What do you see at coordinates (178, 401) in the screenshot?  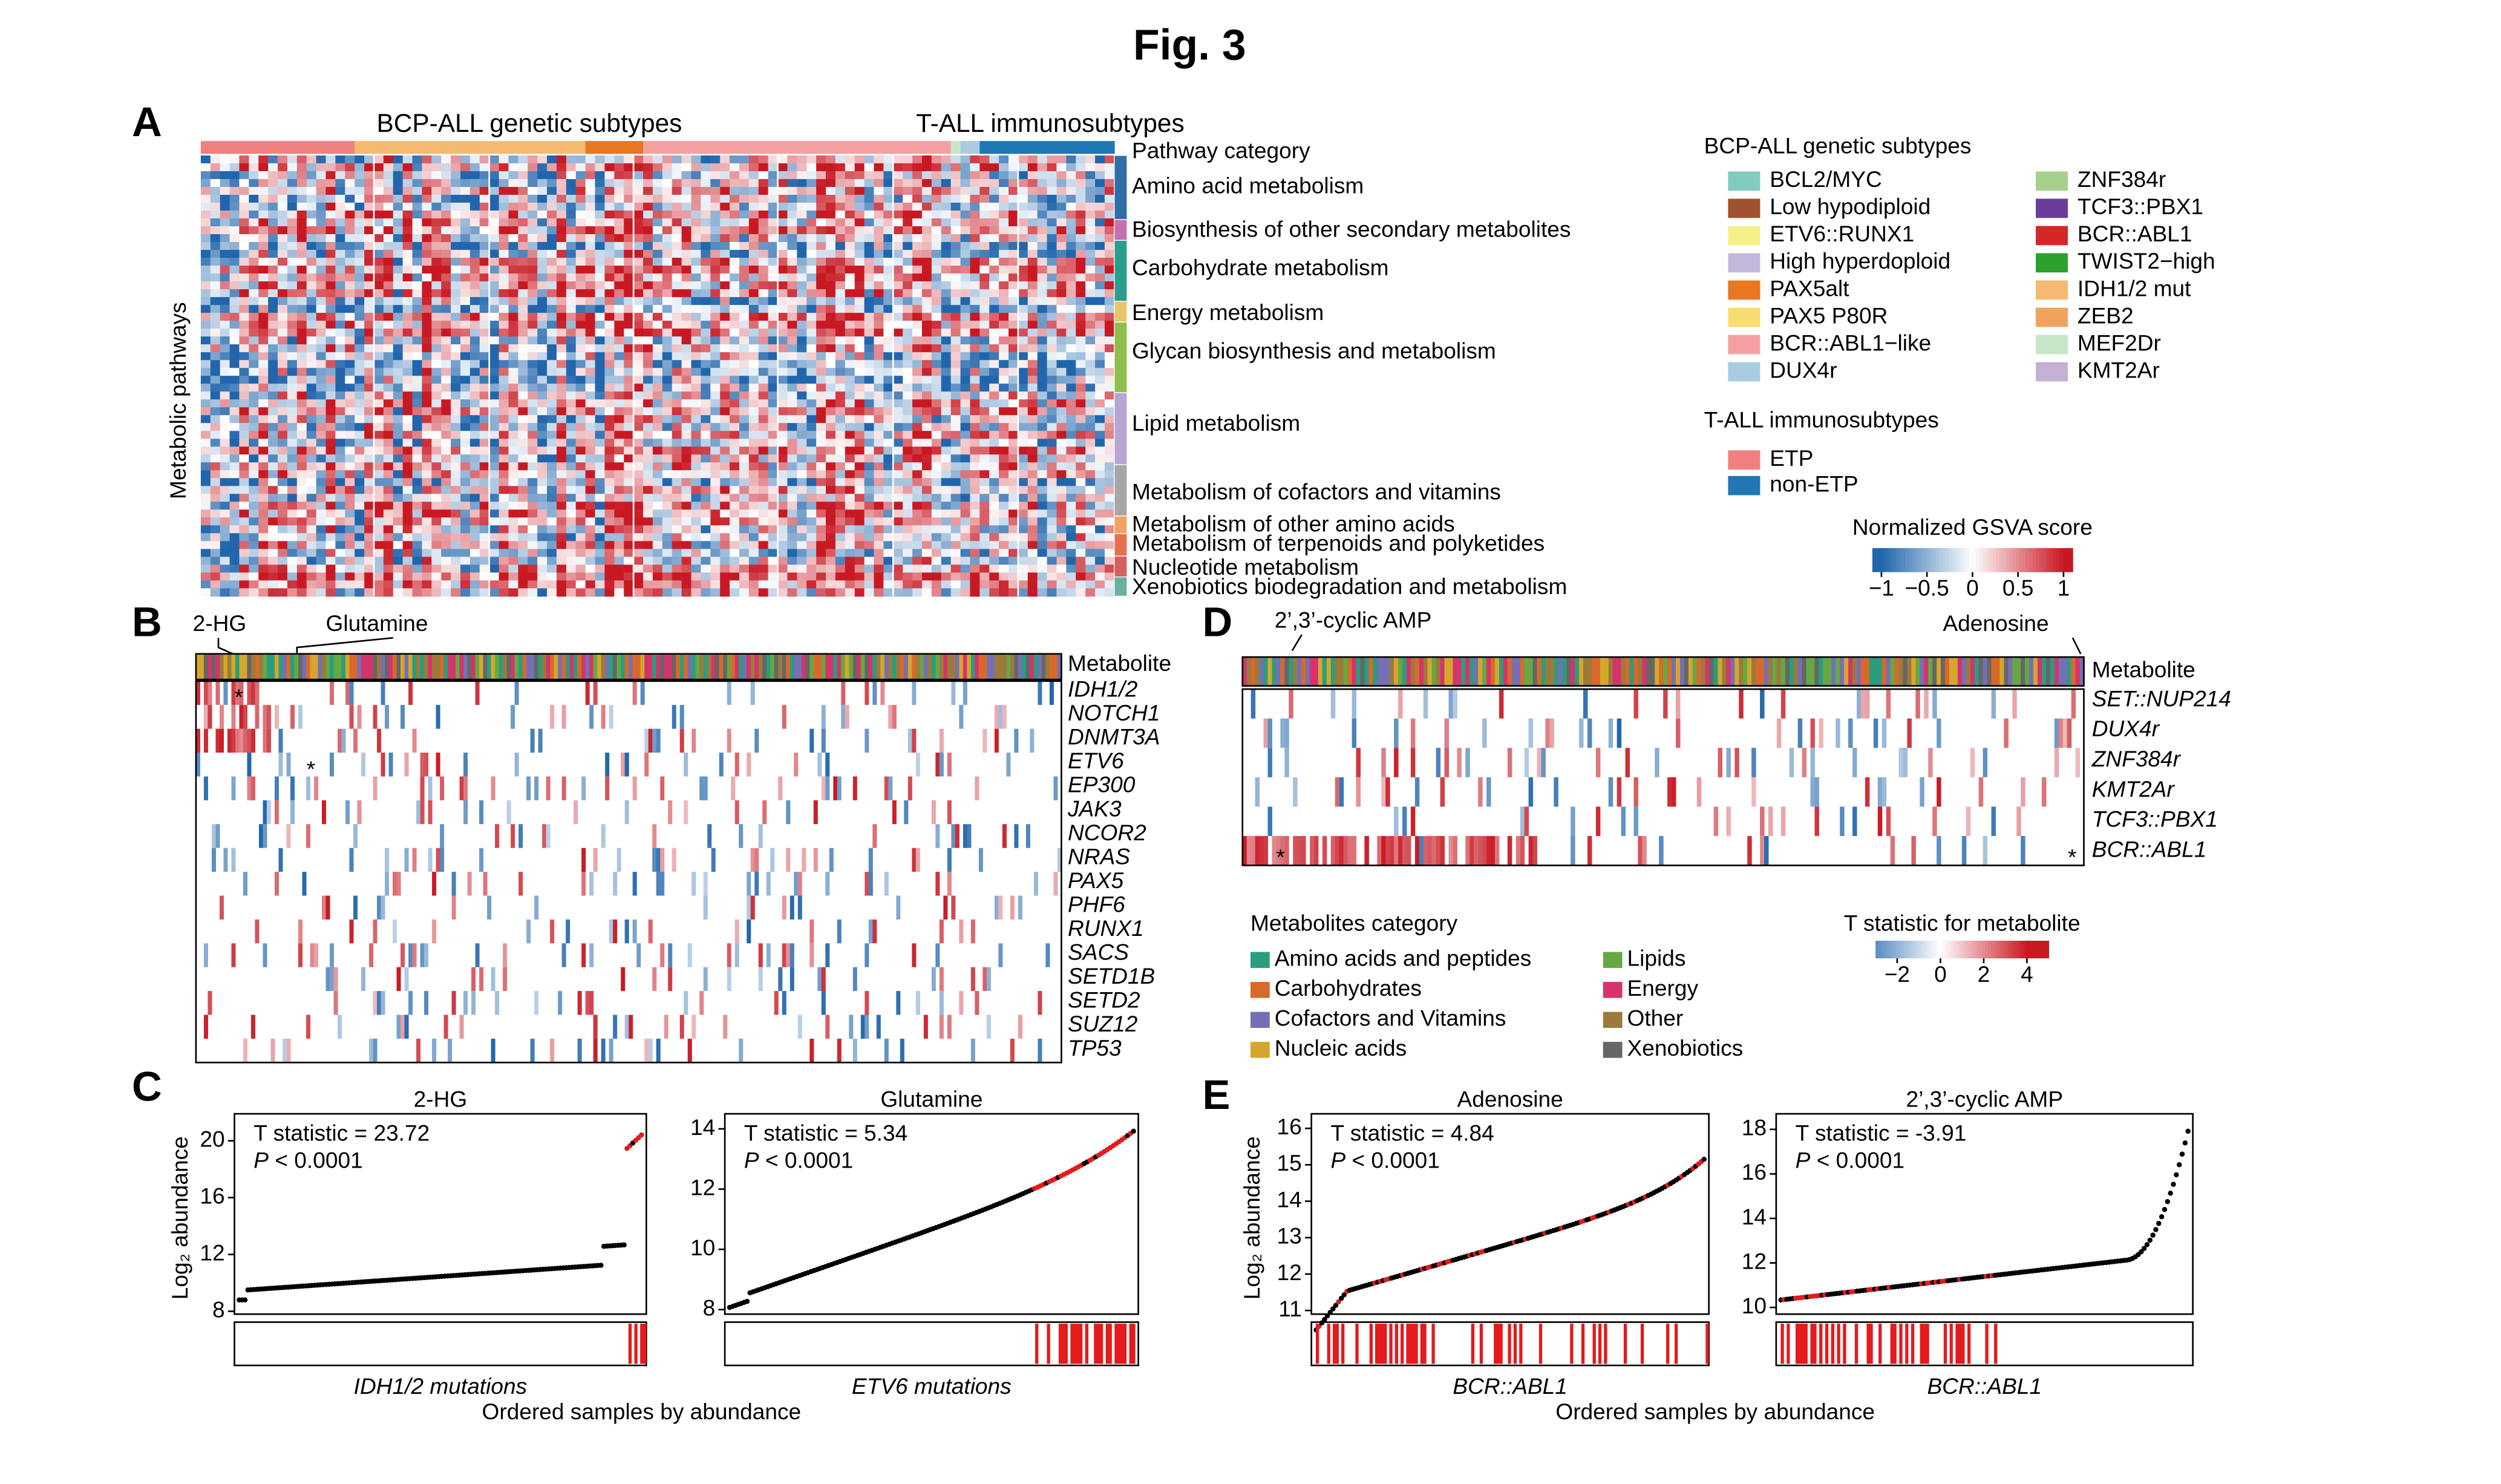 I see `axis-label: Metabolic pathways` at bounding box center [178, 401].